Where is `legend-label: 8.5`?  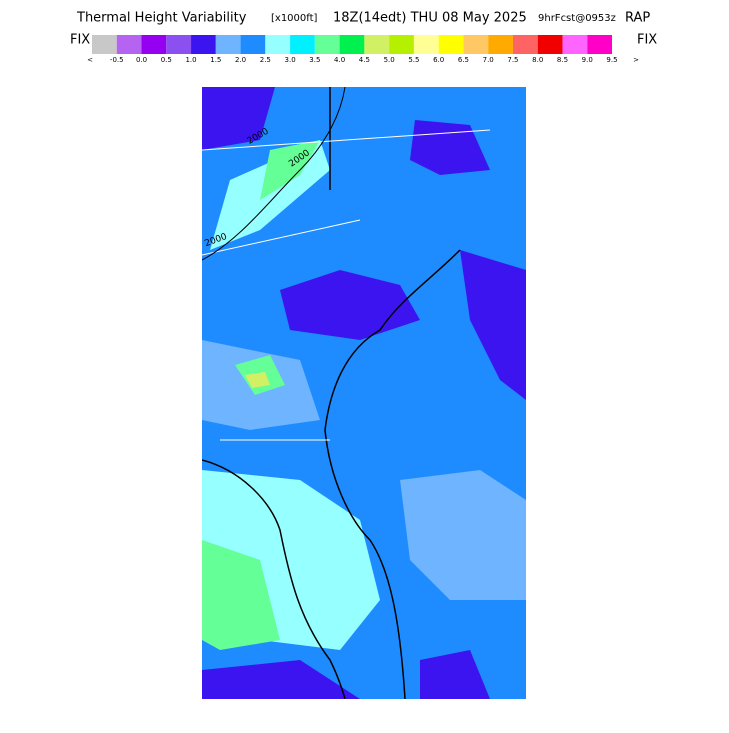 legend-label: 8.5 is located at coordinates (562, 60).